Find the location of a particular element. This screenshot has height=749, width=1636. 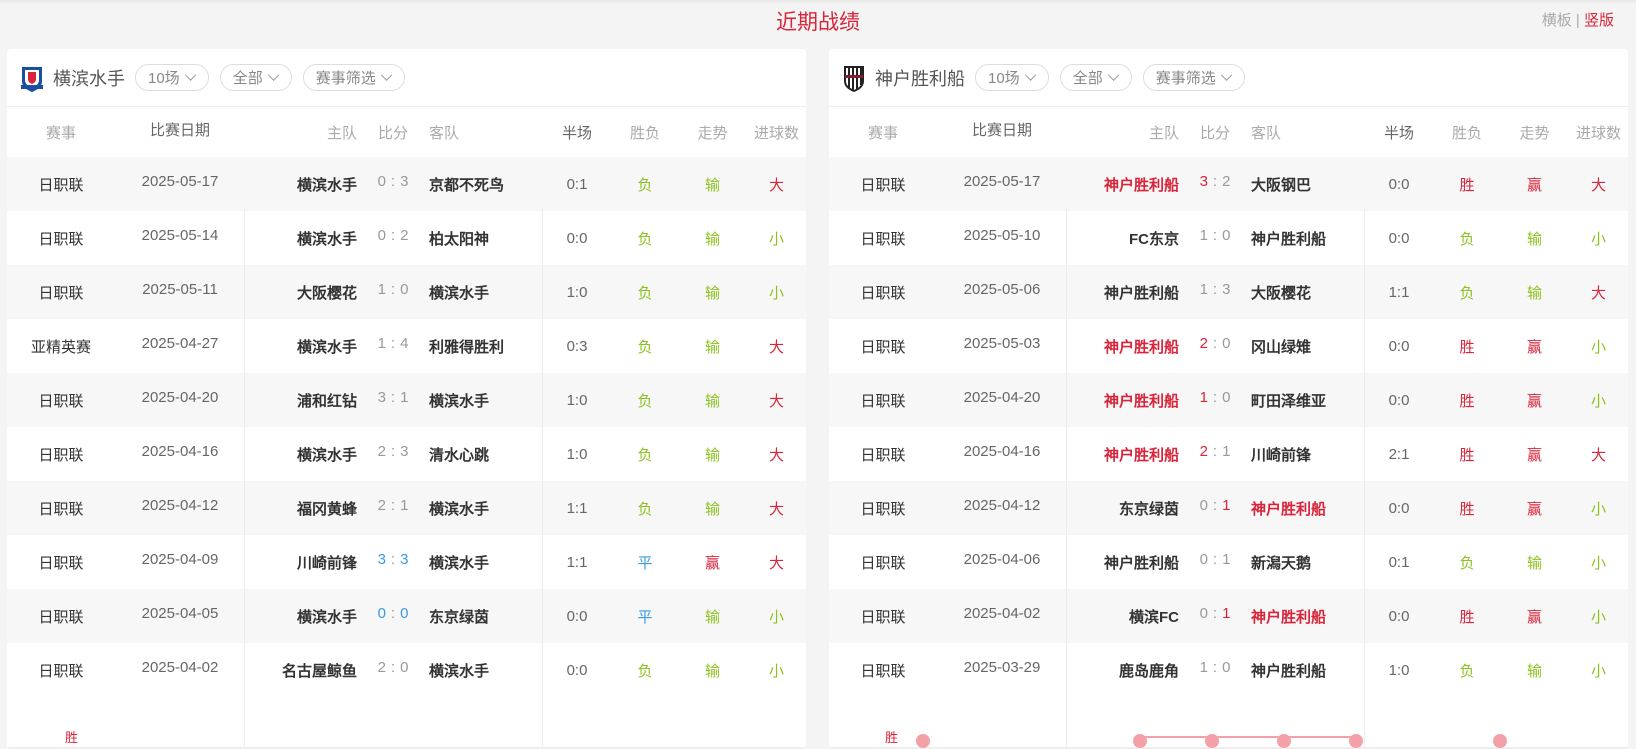

home-team: 川崎前锋 is located at coordinates (326, 563).